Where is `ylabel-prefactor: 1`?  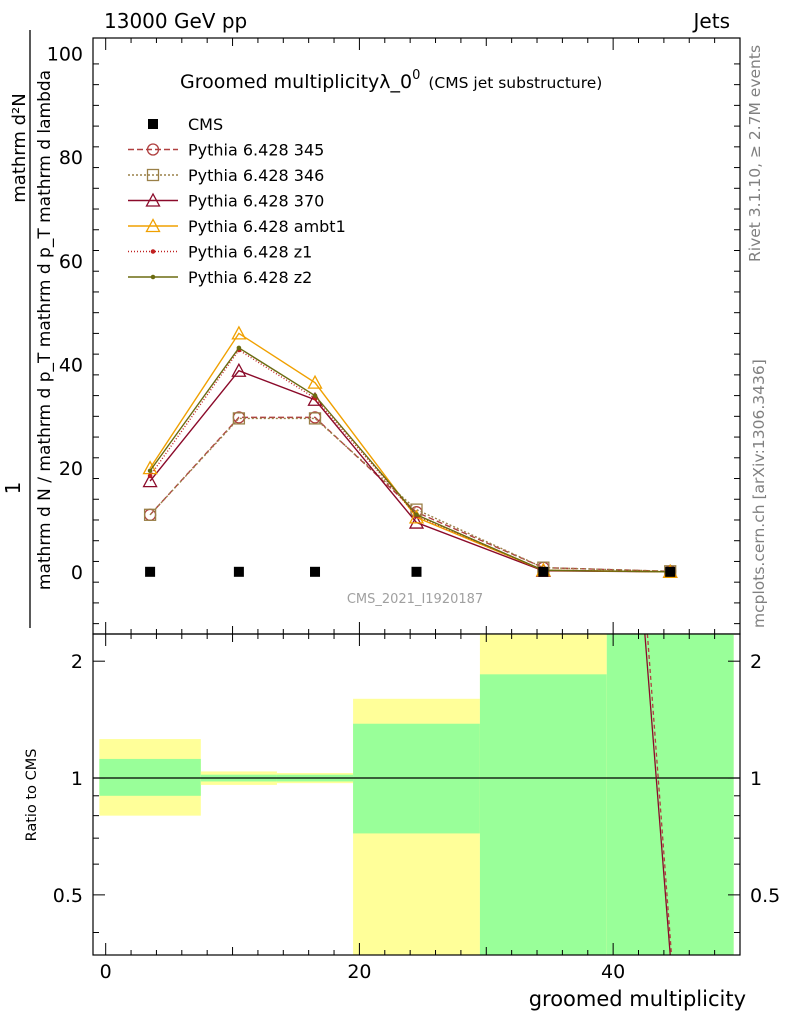 ylabel-prefactor: 1 is located at coordinates (13, 488).